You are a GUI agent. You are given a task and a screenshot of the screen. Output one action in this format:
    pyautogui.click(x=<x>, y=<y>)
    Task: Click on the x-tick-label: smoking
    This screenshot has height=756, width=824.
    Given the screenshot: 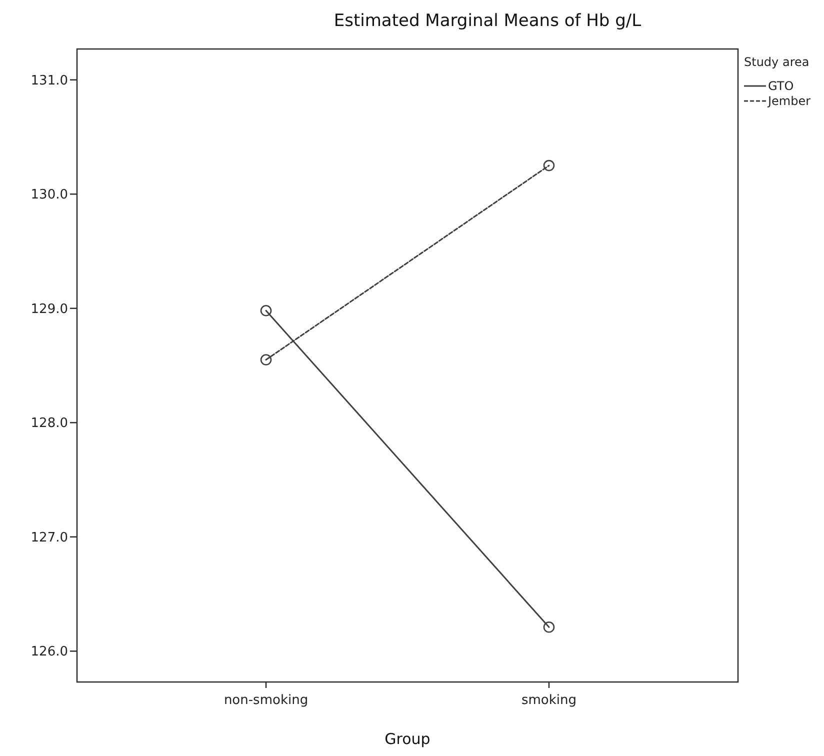 What is the action you would take?
    pyautogui.click(x=548, y=700)
    